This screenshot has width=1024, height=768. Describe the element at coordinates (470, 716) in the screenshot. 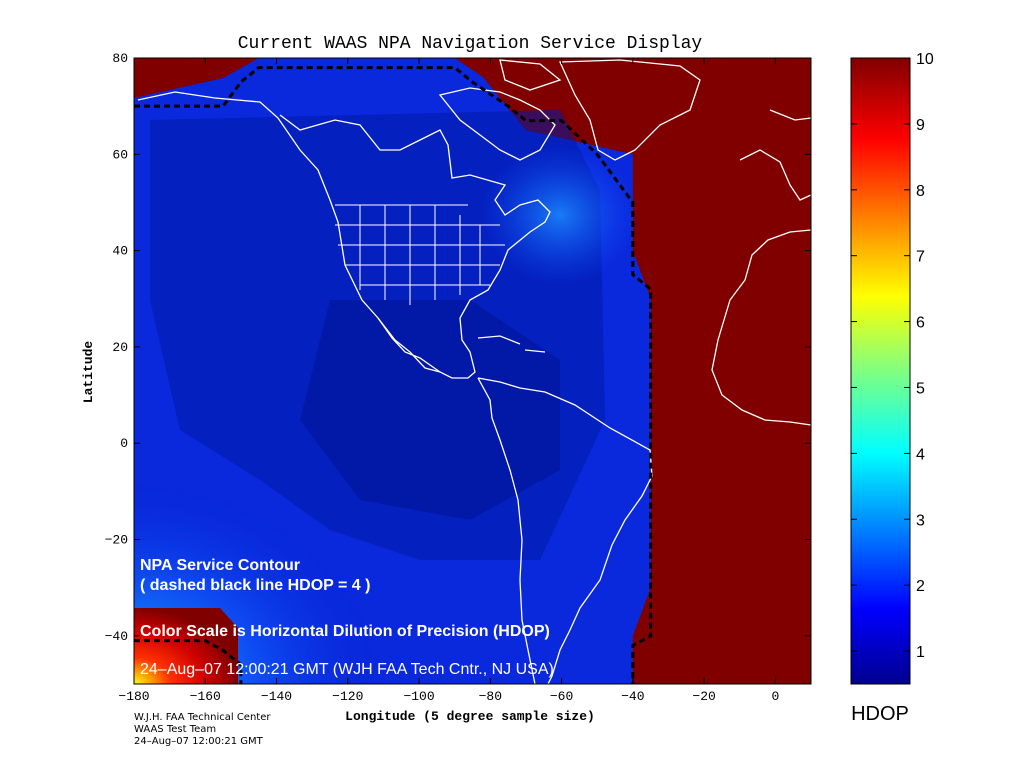

I see `x-axis-label: Longitude (5 degree sample size)` at that location.